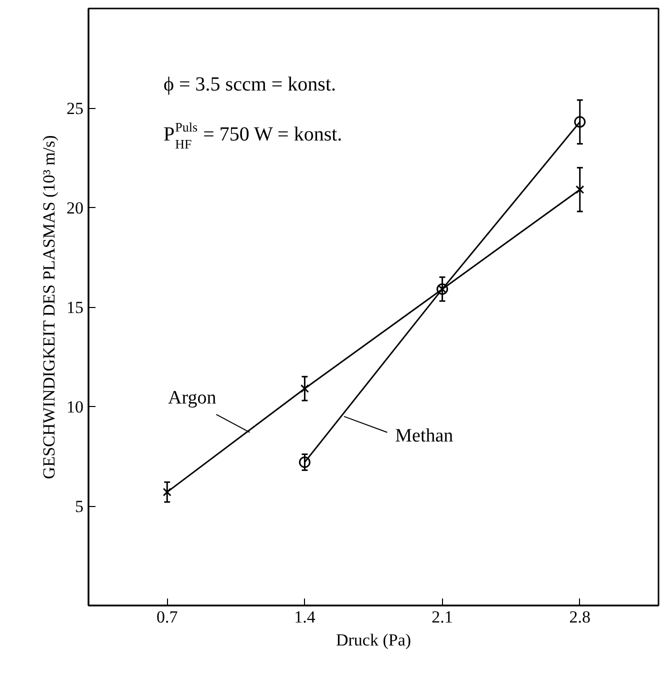 This screenshot has height=685, width=660. I want to click on x-tick-label: 1.4, so click(305, 617).